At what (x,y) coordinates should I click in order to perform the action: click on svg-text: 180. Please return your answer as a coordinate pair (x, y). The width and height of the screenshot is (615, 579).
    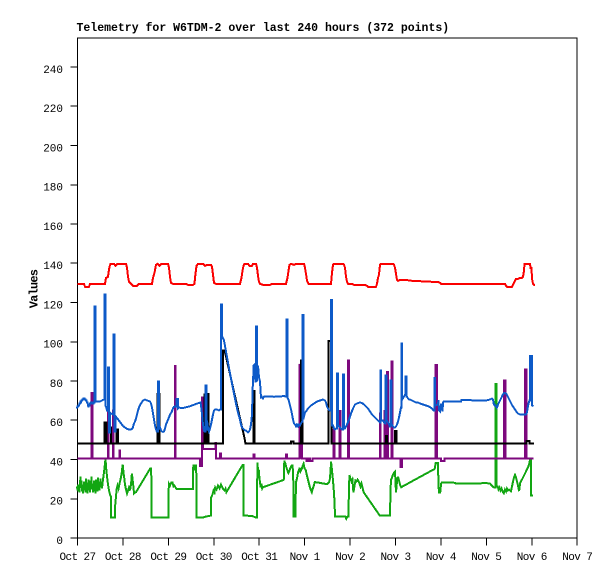
    Looking at the image, I should click on (53, 189).